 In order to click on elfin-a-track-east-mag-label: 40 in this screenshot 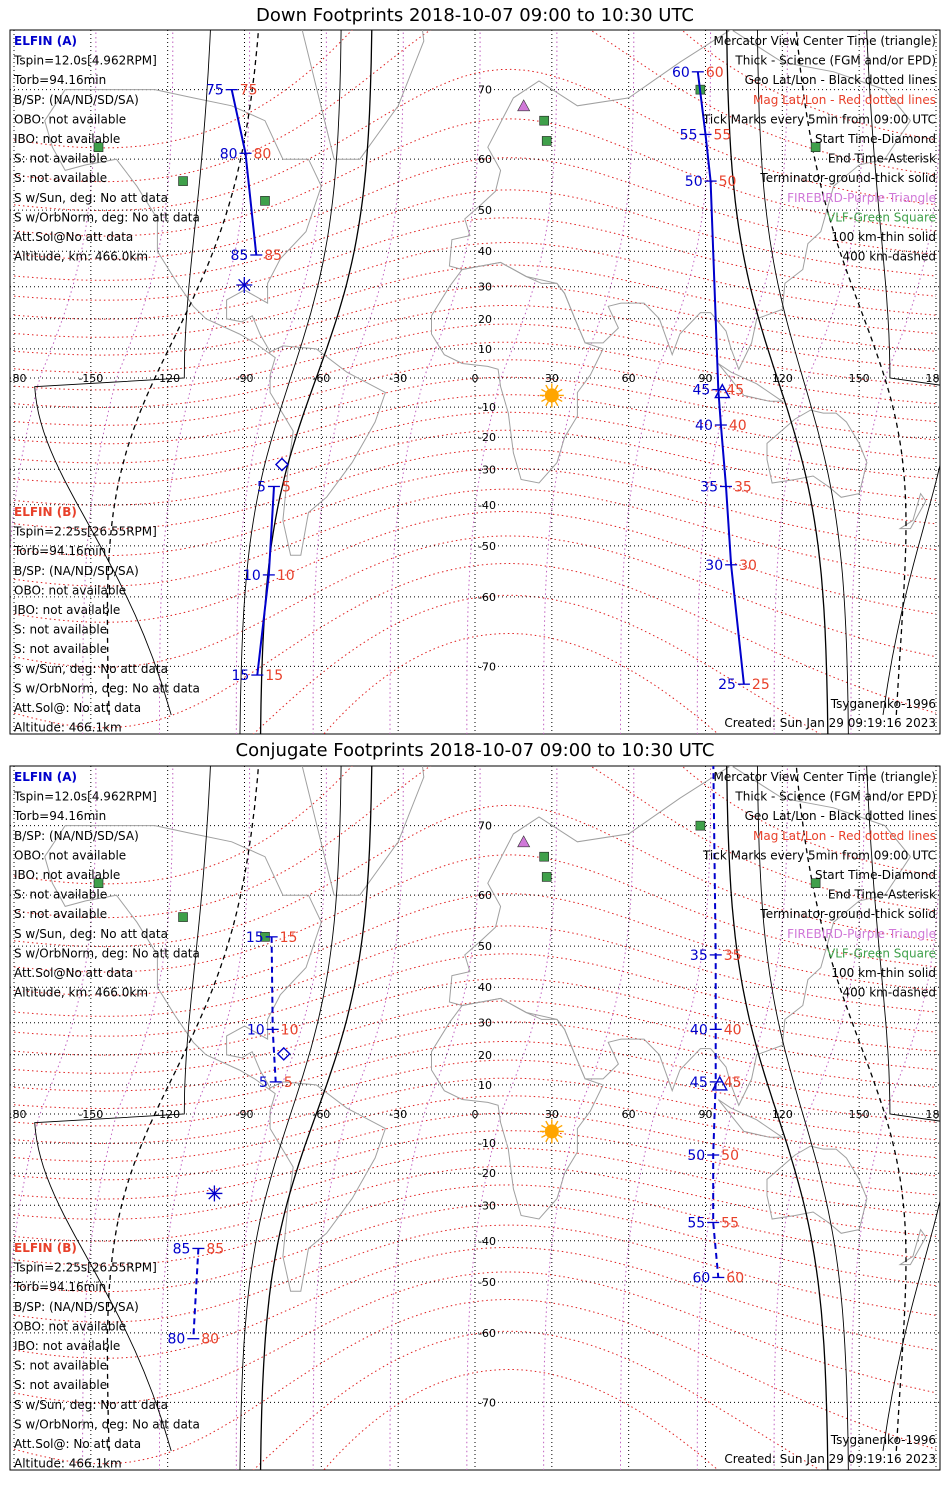, I will do `click(733, 1030)`.